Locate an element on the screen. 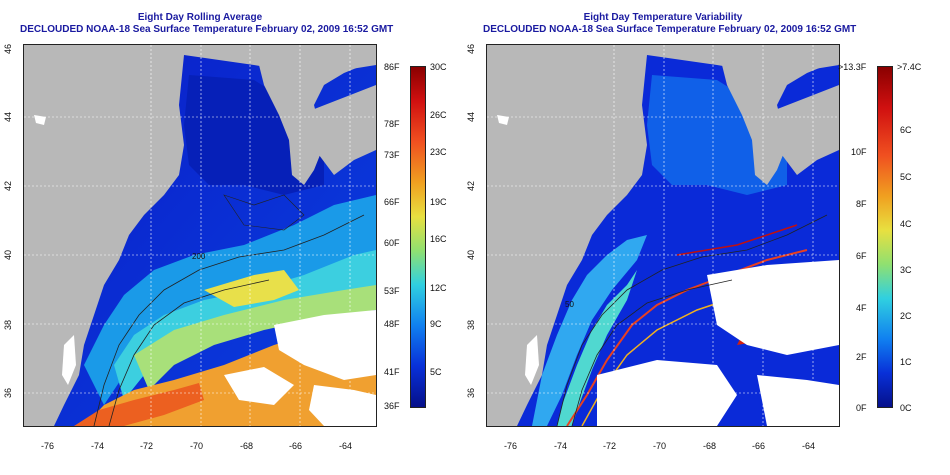 Image resolution: width=950 pixels, height=475 pixels. left-cbar-f-4: 60F is located at coordinates (392, 243).